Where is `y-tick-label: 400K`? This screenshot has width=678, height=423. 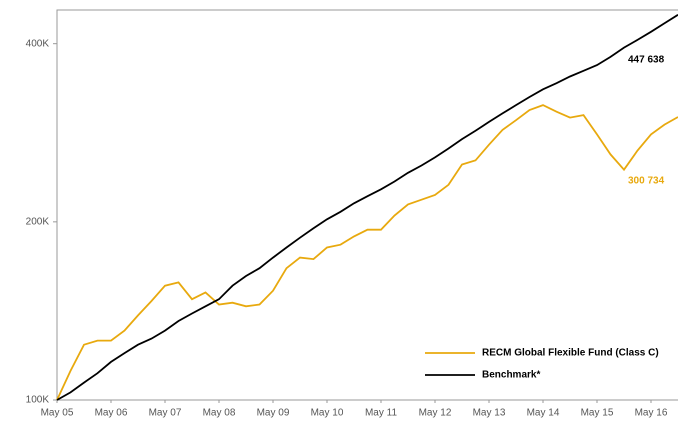 y-tick-label: 400K is located at coordinates (38, 43).